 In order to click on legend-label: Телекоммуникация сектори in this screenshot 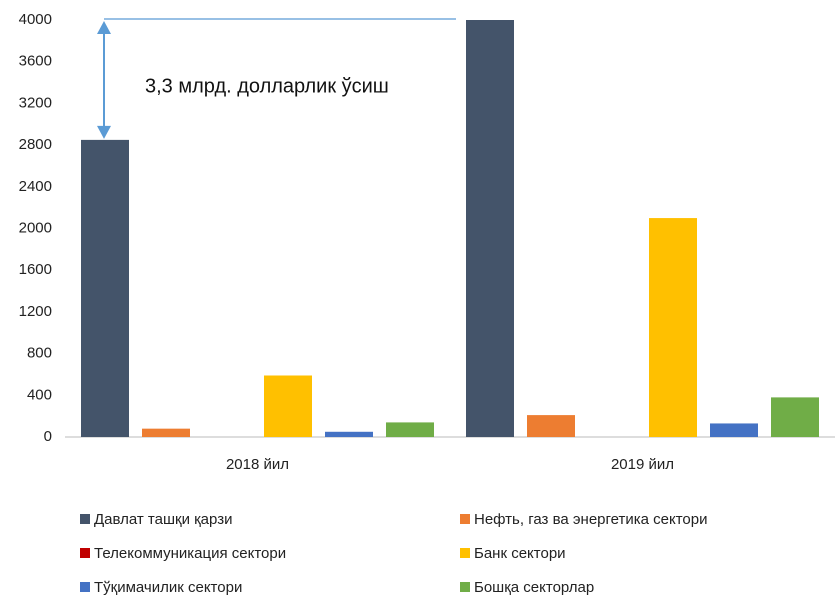, I will do `click(190, 553)`.